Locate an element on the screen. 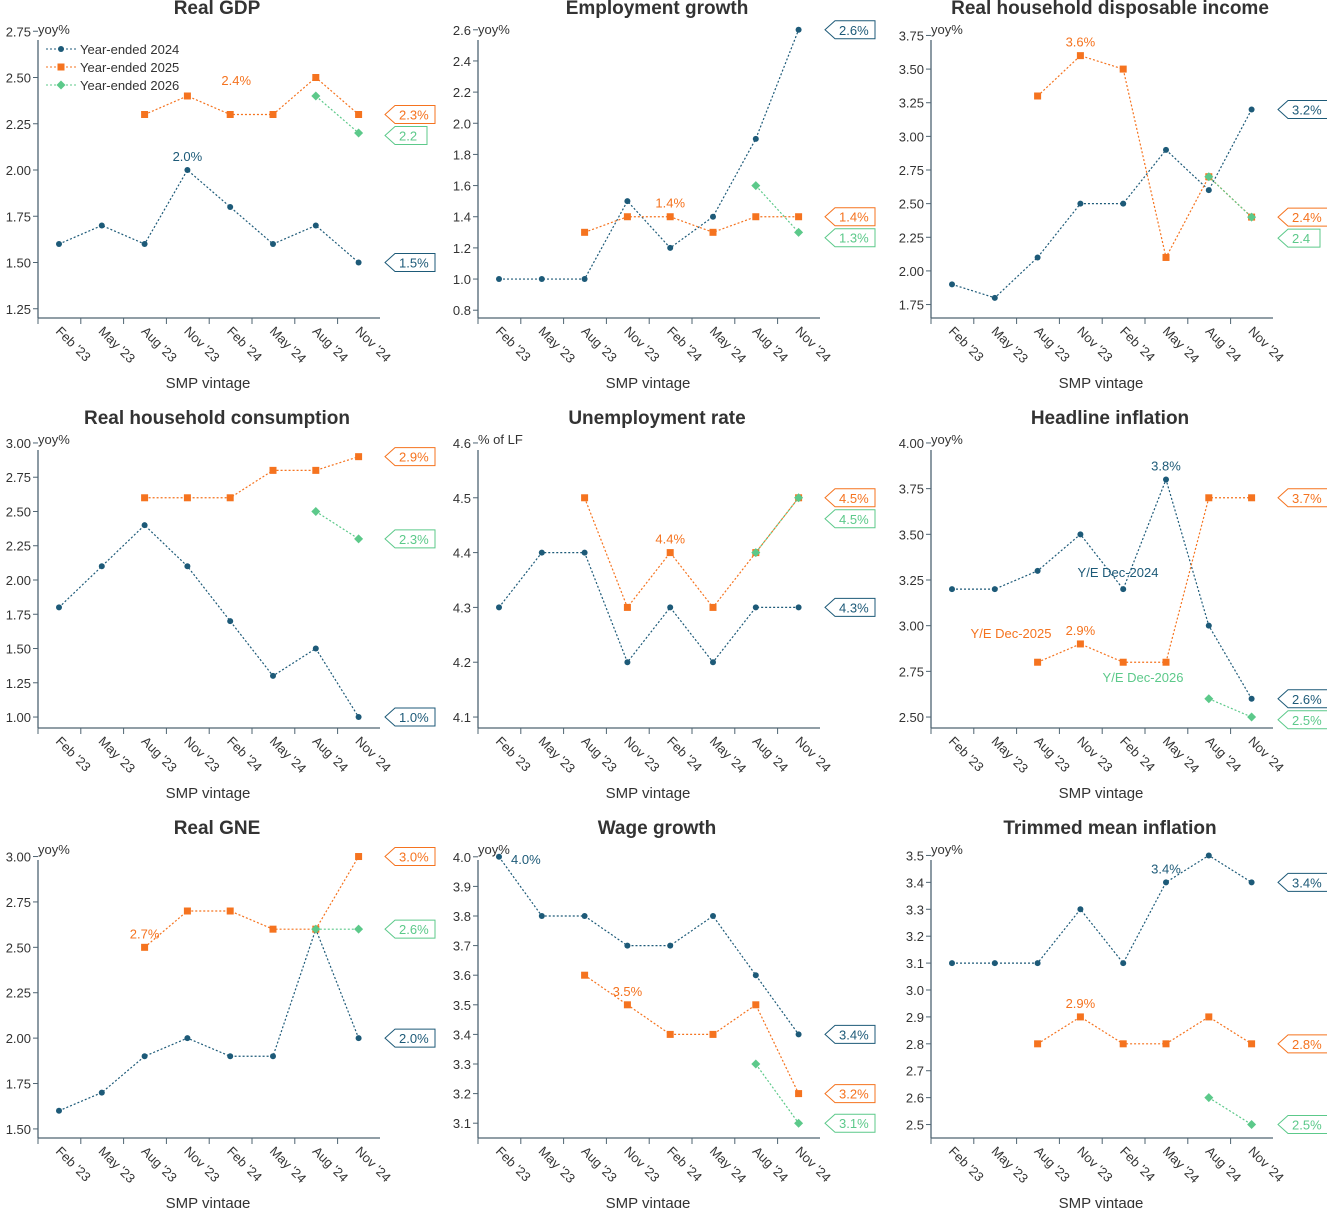 The image size is (1327, 1208). y-tick-label: 3.5 is located at coordinates (462, 1005).